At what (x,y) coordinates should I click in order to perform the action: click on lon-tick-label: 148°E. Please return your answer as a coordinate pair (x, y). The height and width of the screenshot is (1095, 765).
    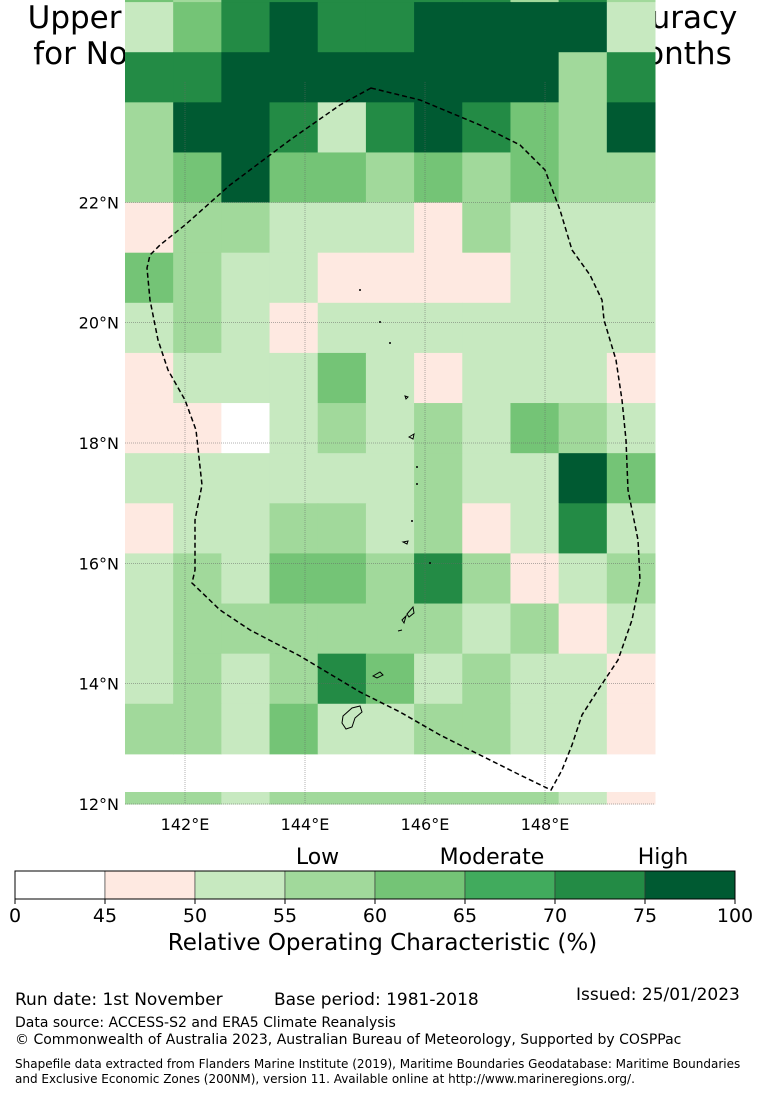
    Looking at the image, I should click on (545, 822).